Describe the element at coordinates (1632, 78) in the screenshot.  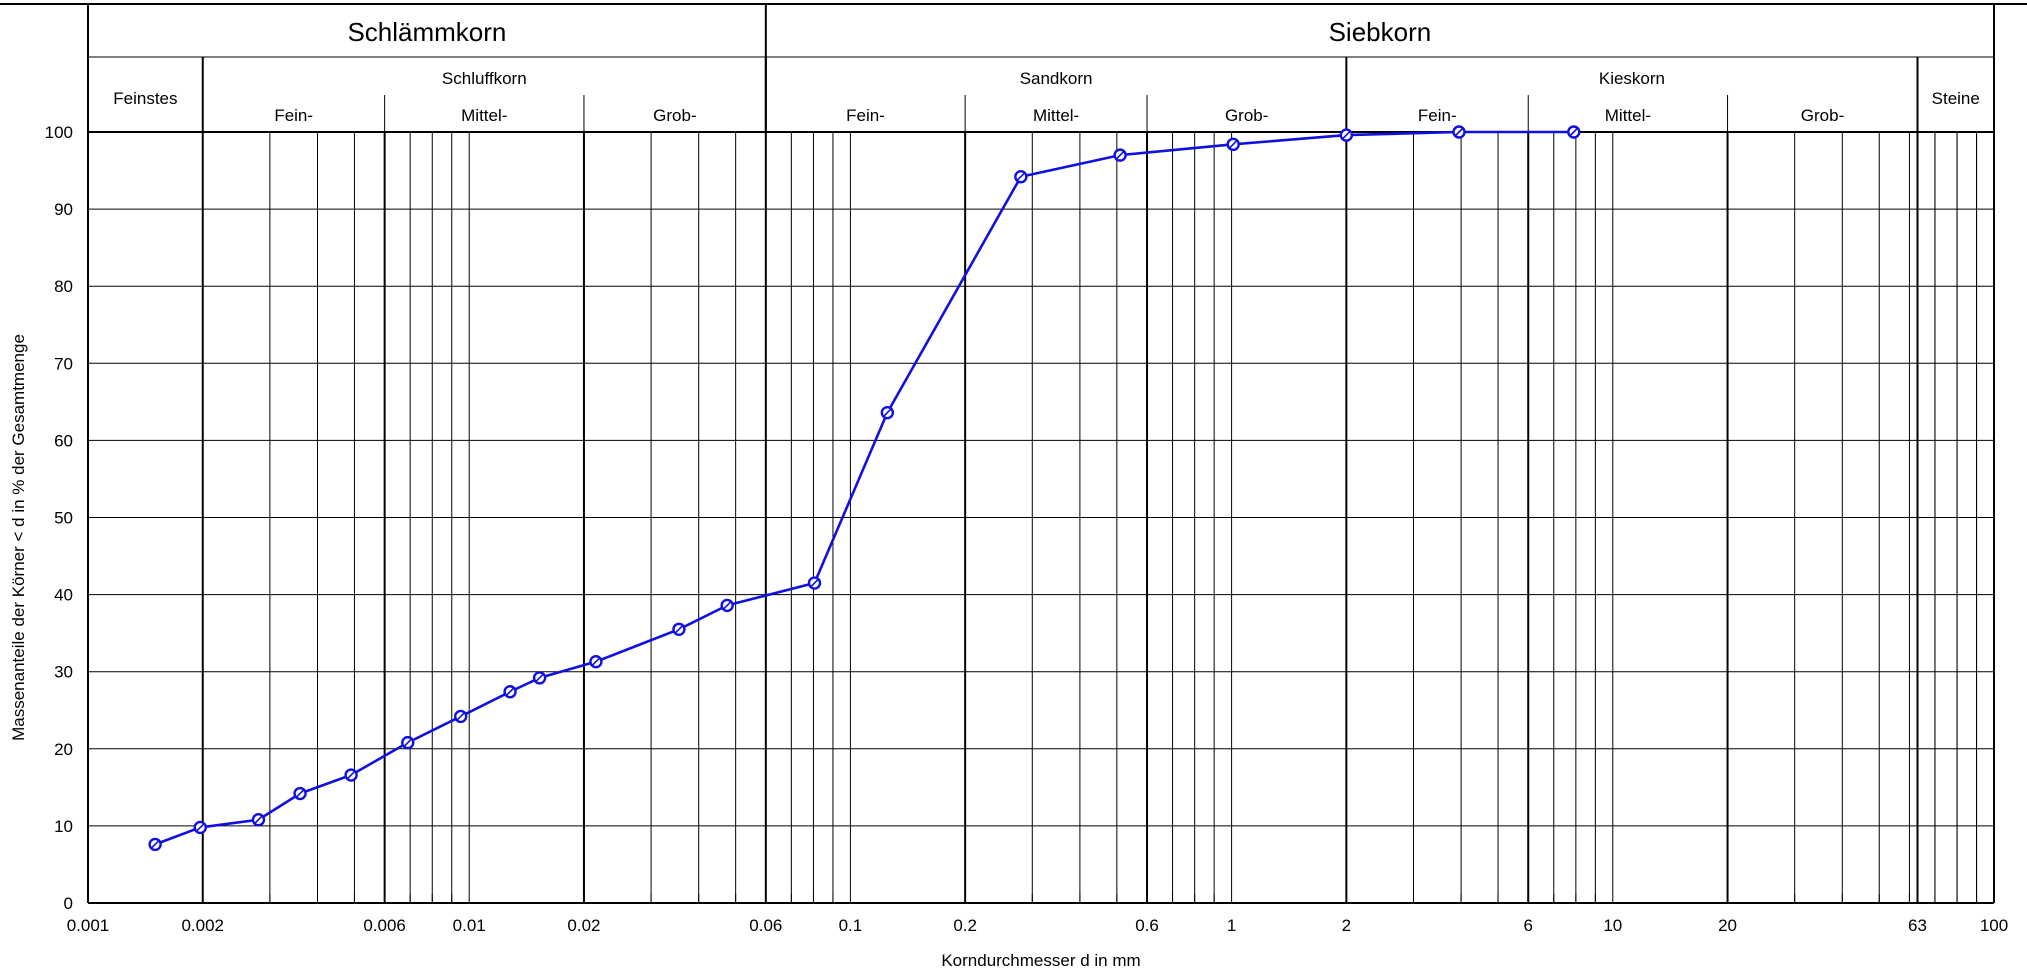
I see `header-fraction-label: Kieskorn` at that location.